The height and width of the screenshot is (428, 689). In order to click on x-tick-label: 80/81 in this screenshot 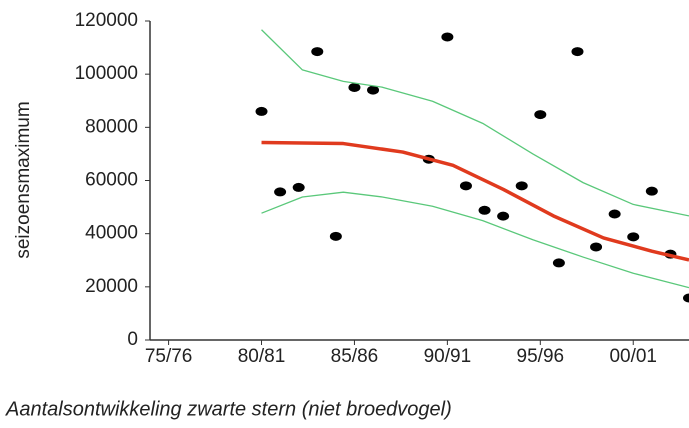, I will do `click(262, 356)`.